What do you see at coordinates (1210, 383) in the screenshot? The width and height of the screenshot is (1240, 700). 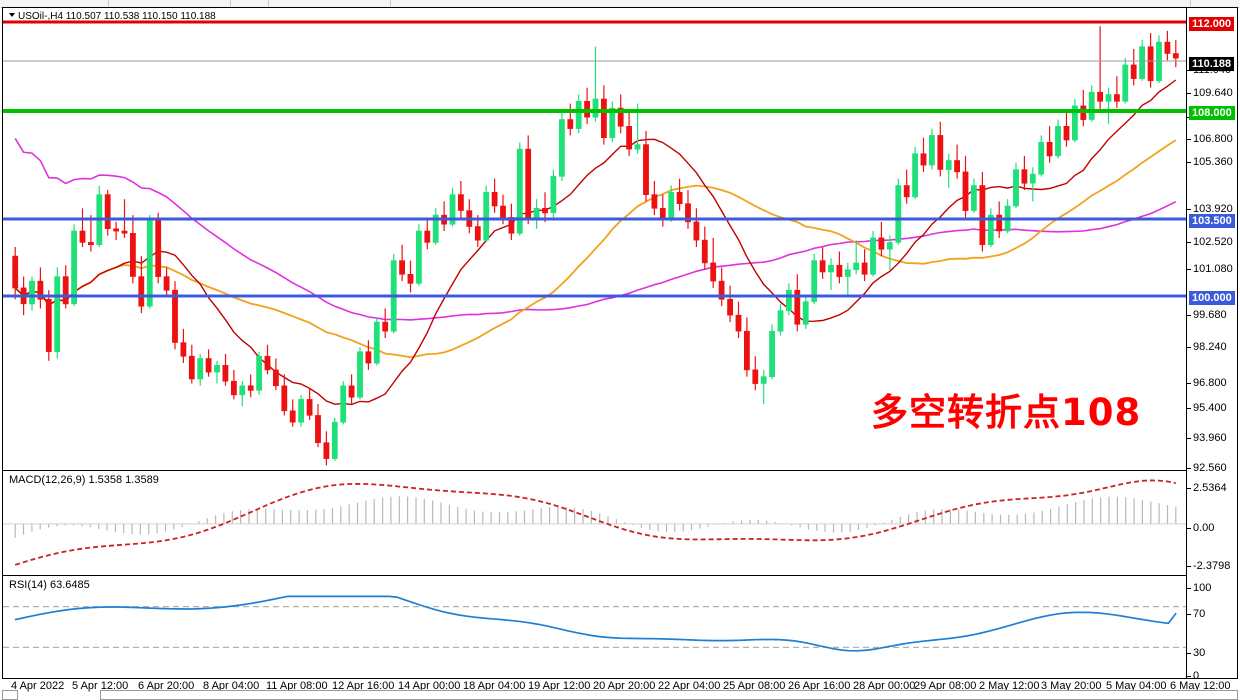 I see `scale-tick-label: 96.800` at bounding box center [1210, 383].